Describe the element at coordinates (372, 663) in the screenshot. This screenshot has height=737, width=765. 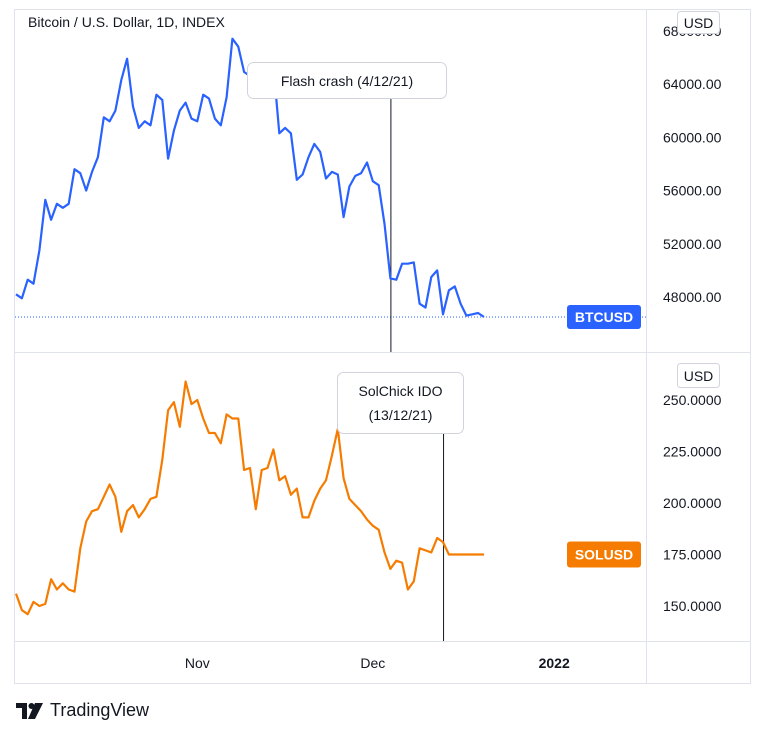
I see `time-tick-label: Dec` at that location.